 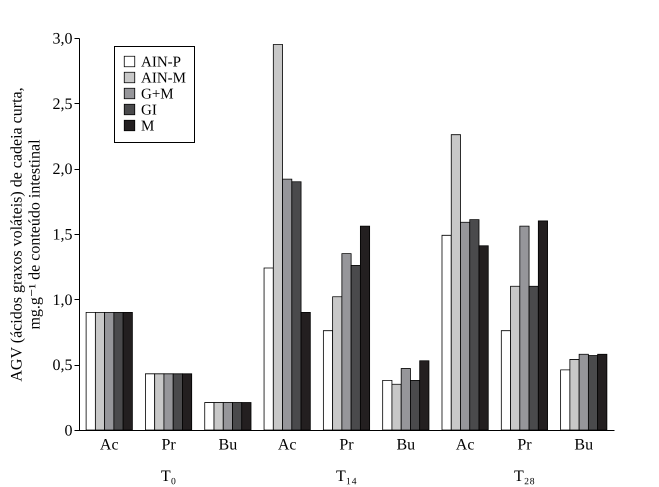 What do you see at coordinates (163, 78) in the screenshot?
I see `legend-label: AIN-M` at bounding box center [163, 78].